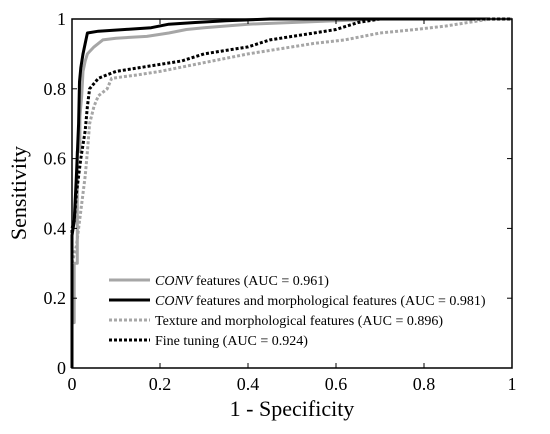 The image size is (550, 434). I want to click on y-axis-label: Sensitivity, so click(18, 193).